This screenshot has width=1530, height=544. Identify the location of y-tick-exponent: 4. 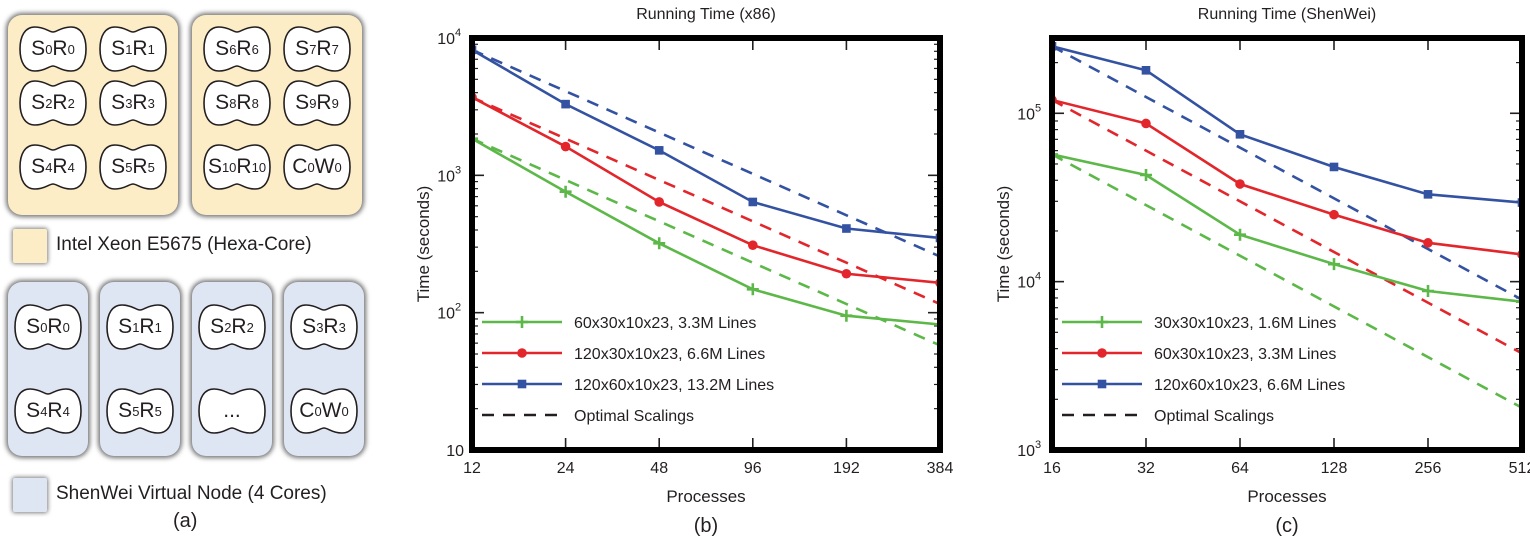
(1038, 277).